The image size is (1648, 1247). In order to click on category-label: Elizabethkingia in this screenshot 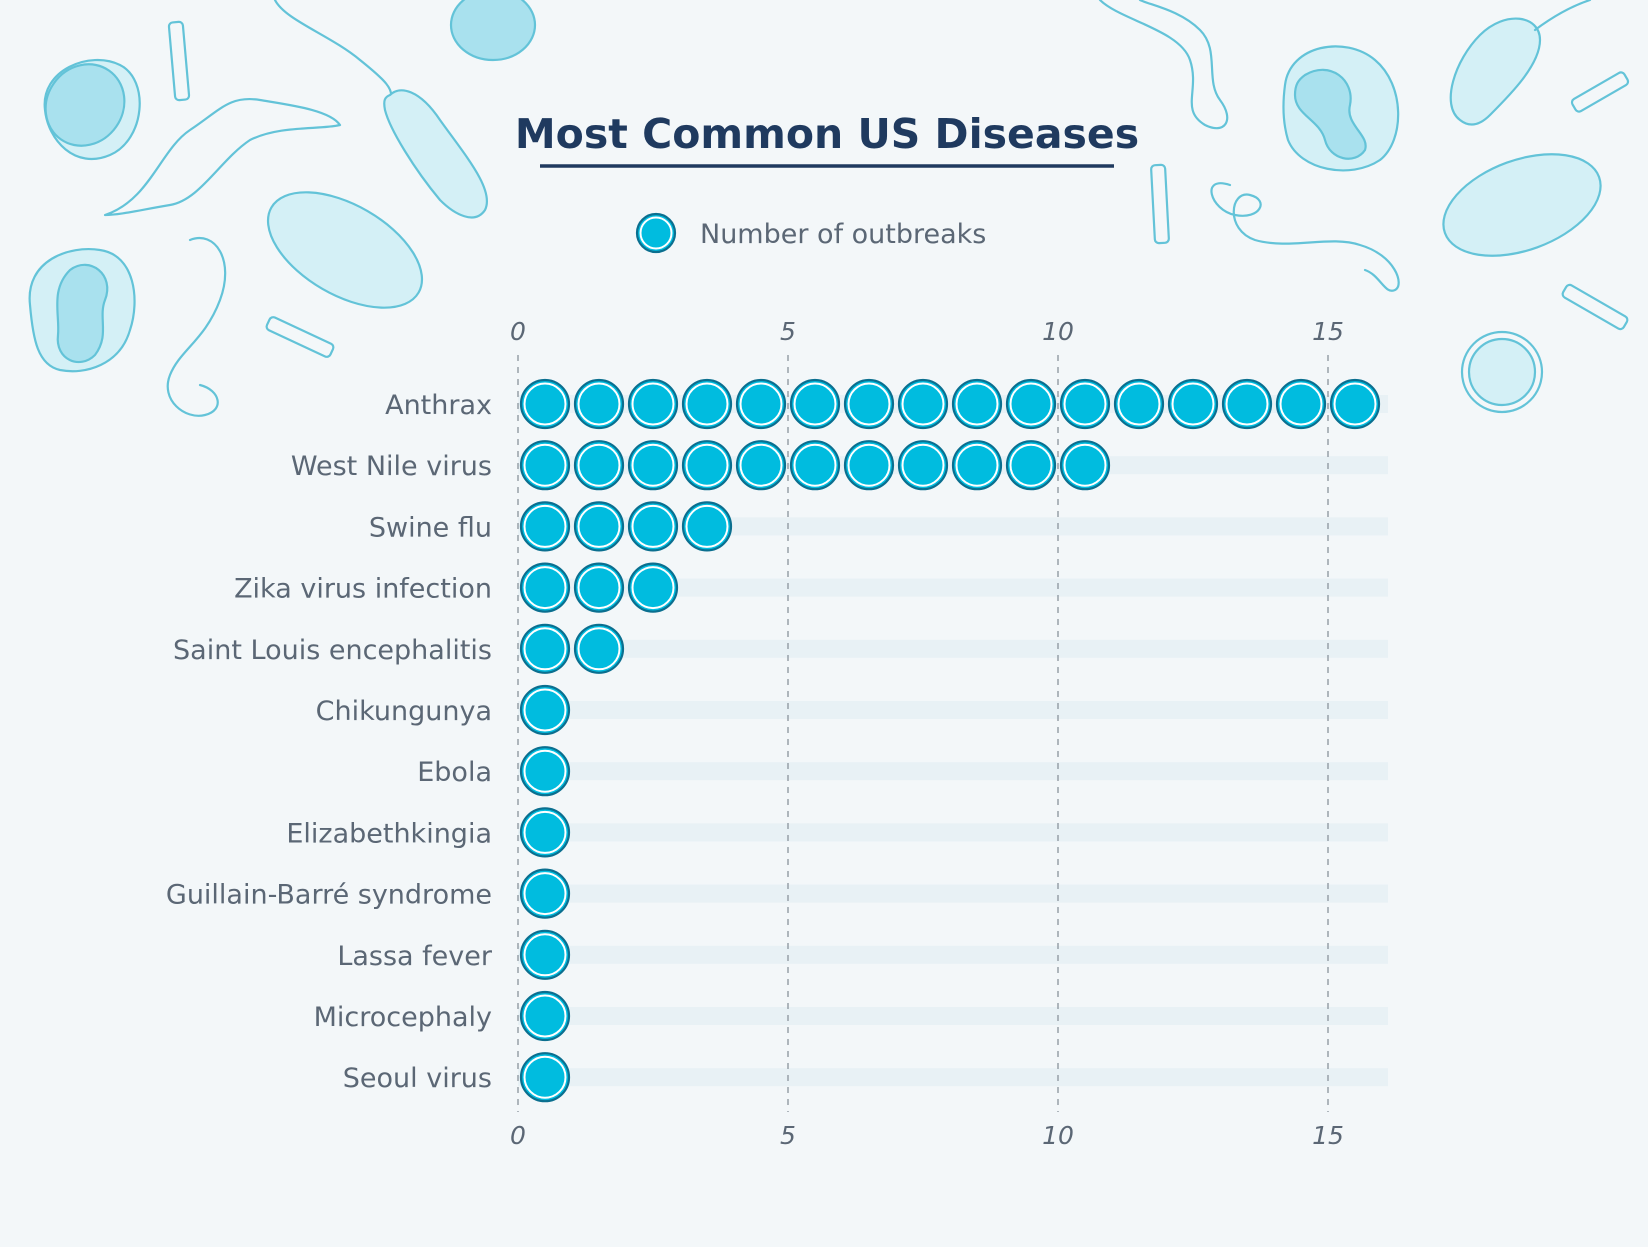, I will do `click(389, 833)`.